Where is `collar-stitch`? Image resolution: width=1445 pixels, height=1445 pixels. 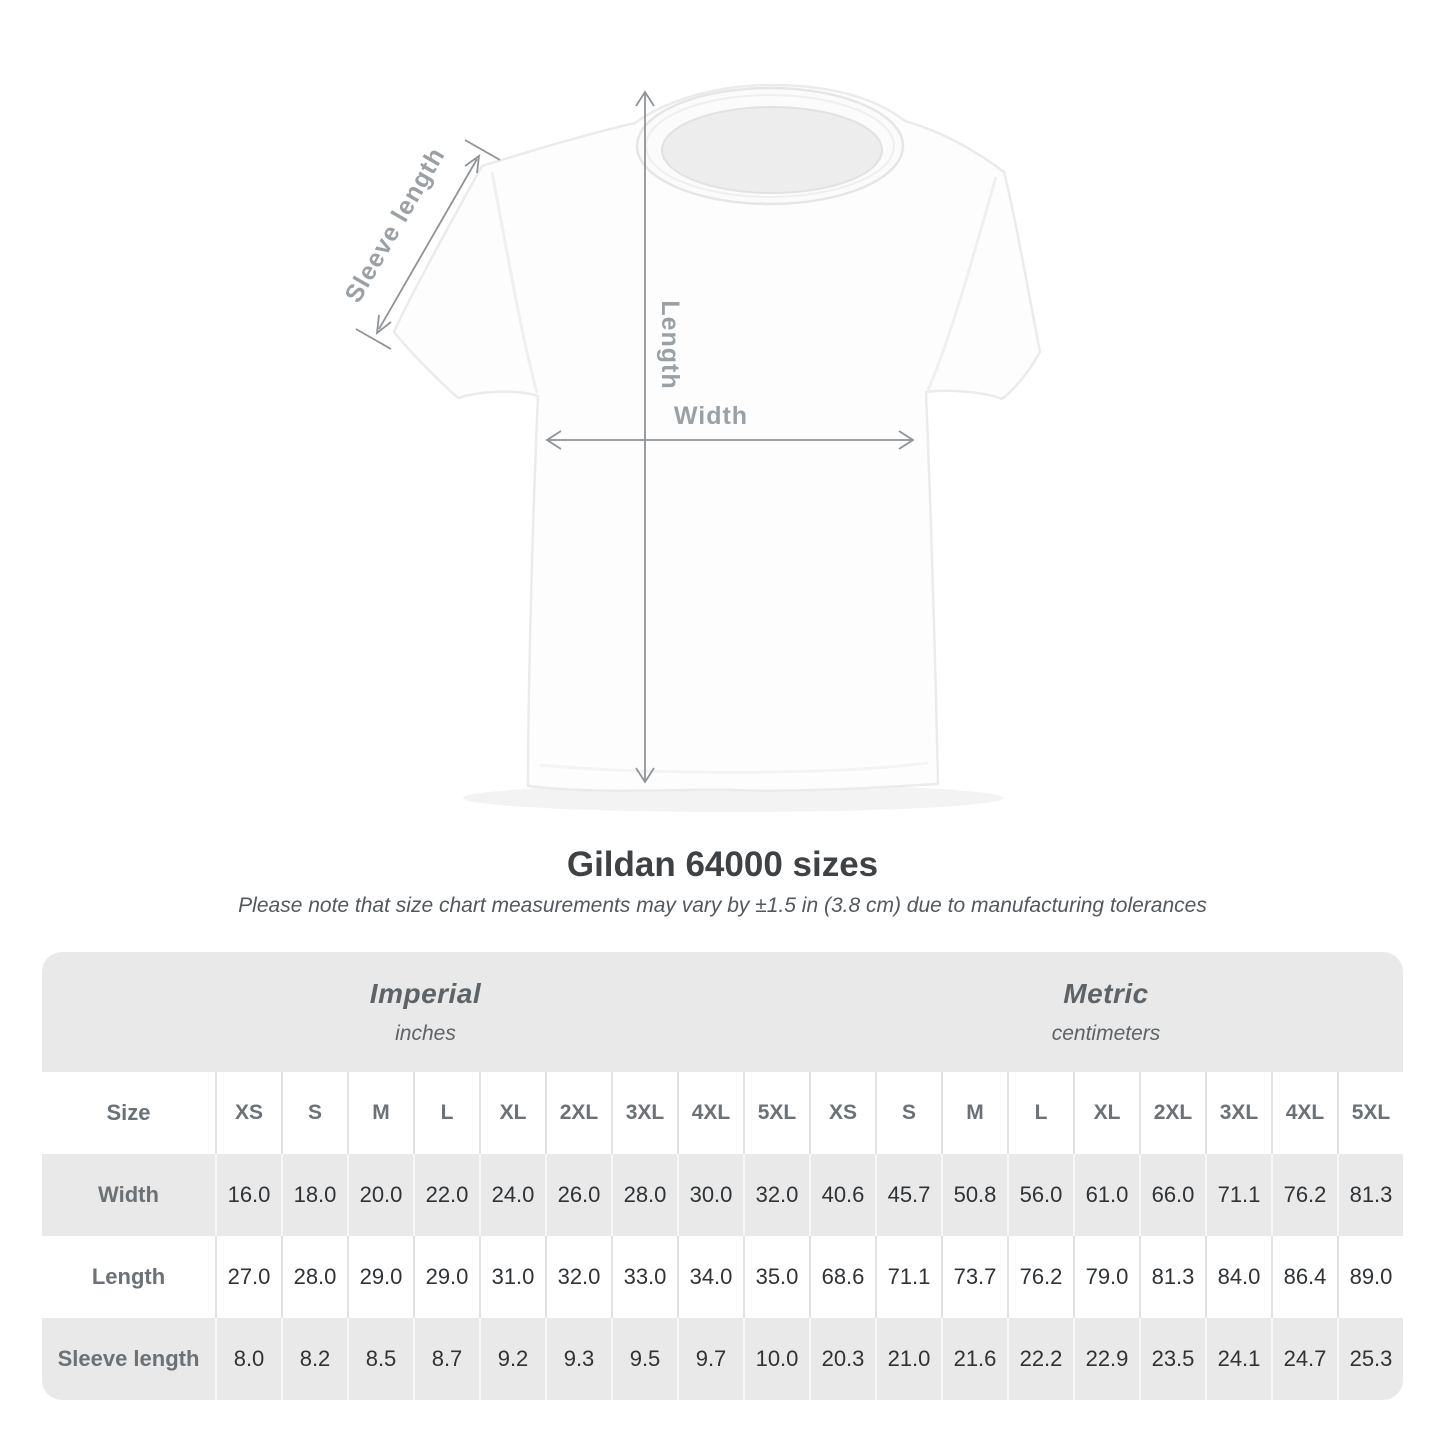 collar-stitch is located at coordinates (770, 146).